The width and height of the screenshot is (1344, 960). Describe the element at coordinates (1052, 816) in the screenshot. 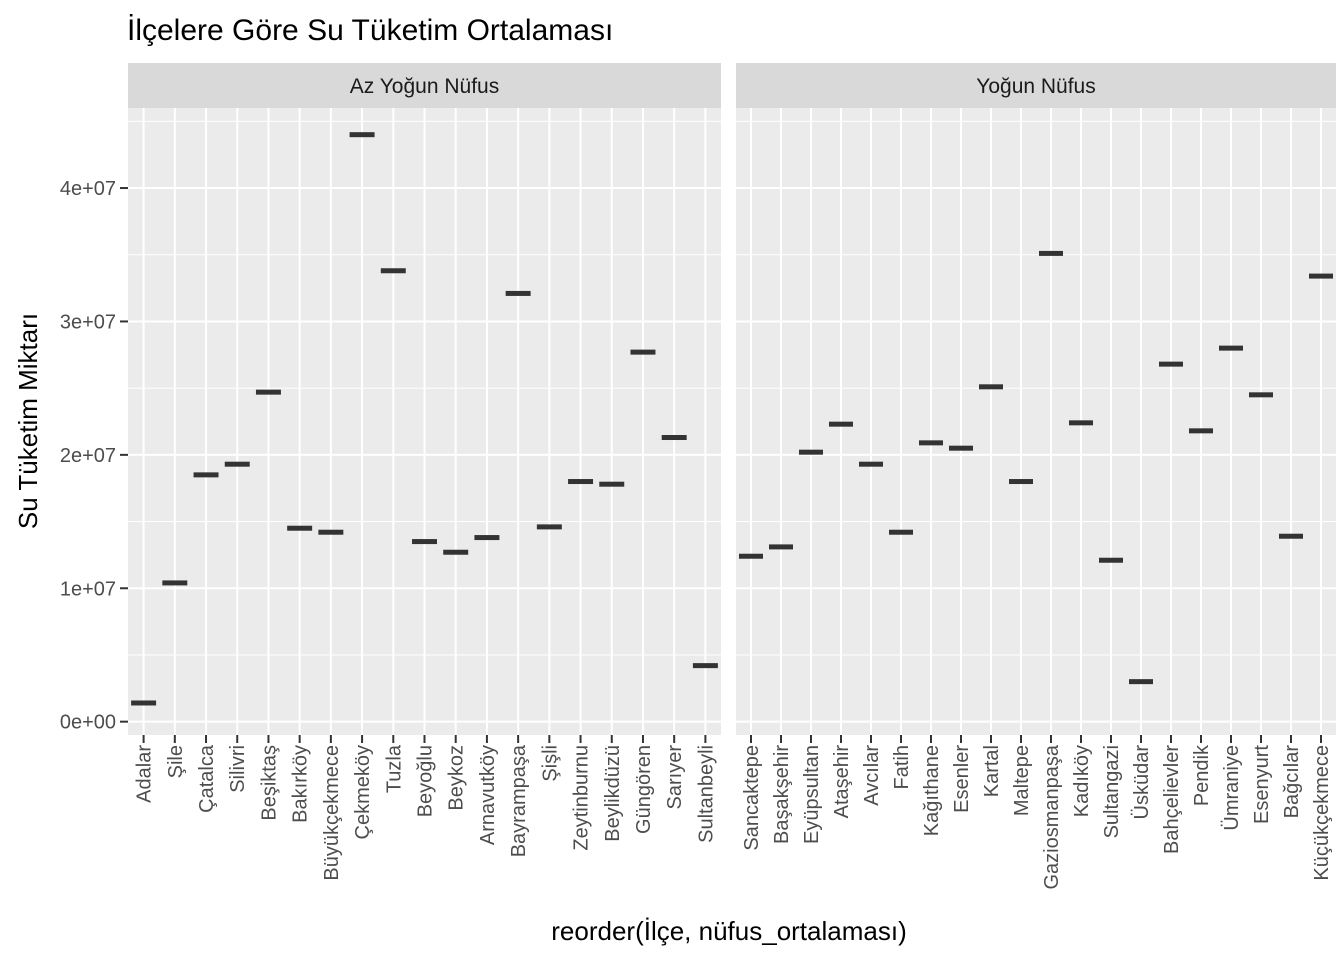

I see `x-tick-label: Gaziosmanpaşa` at that location.